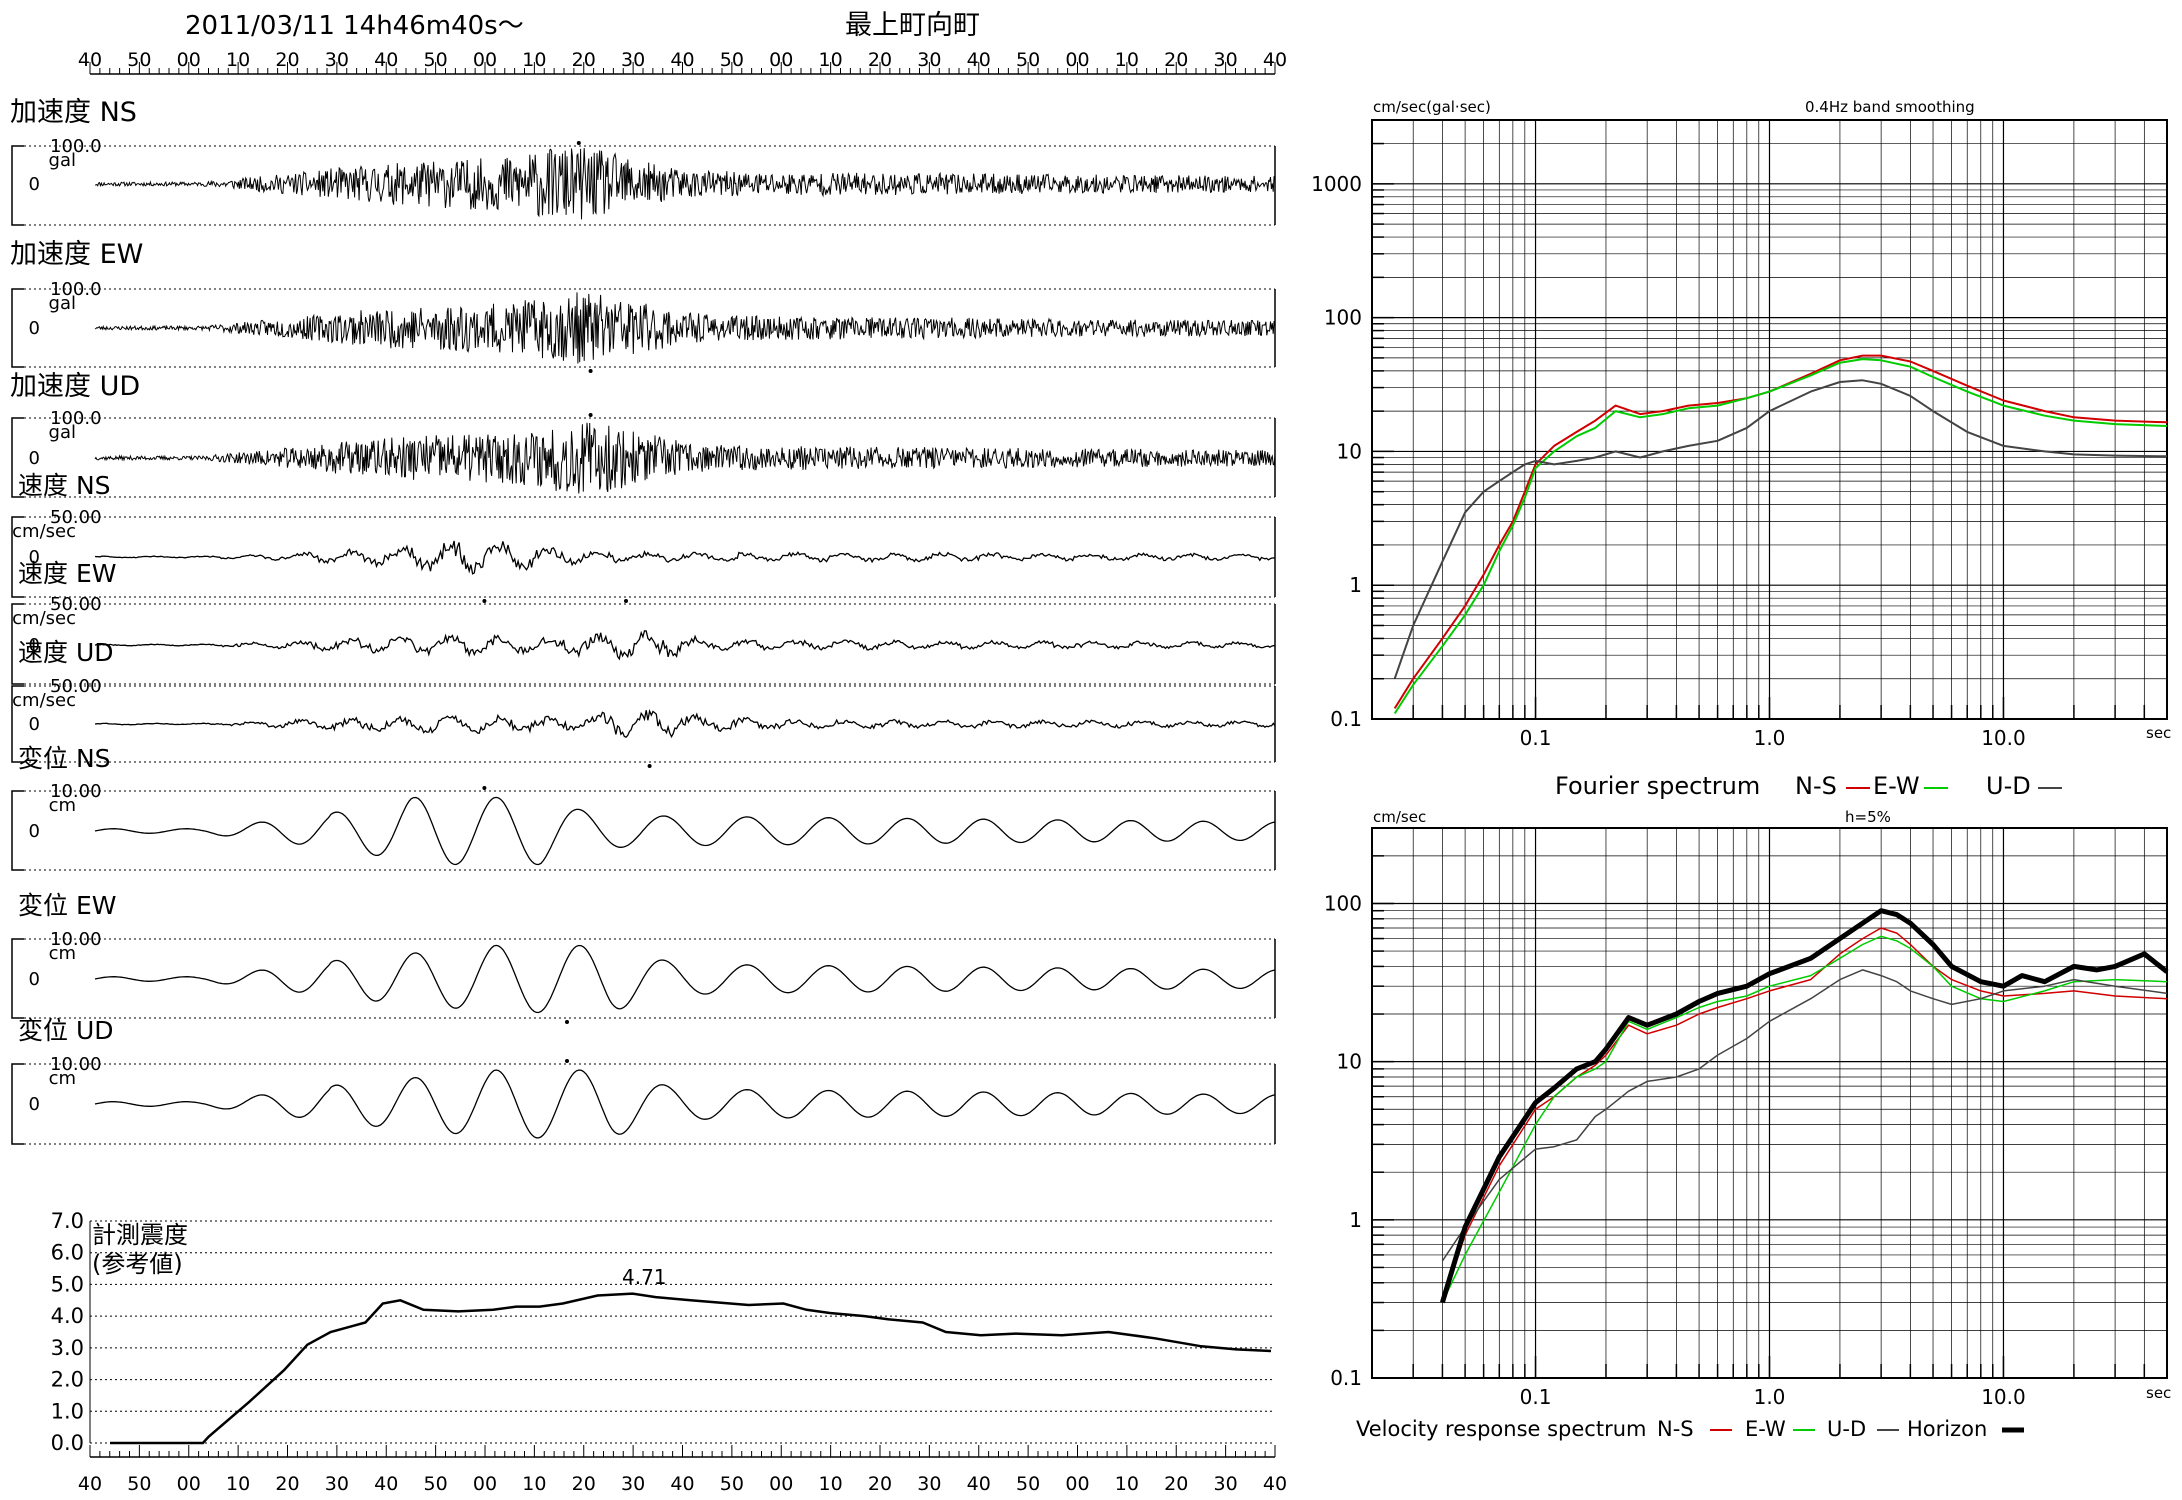  Describe the element at coordinates (912, 25) in the screenshot. I see `header-station: 最上町向町` at that location.